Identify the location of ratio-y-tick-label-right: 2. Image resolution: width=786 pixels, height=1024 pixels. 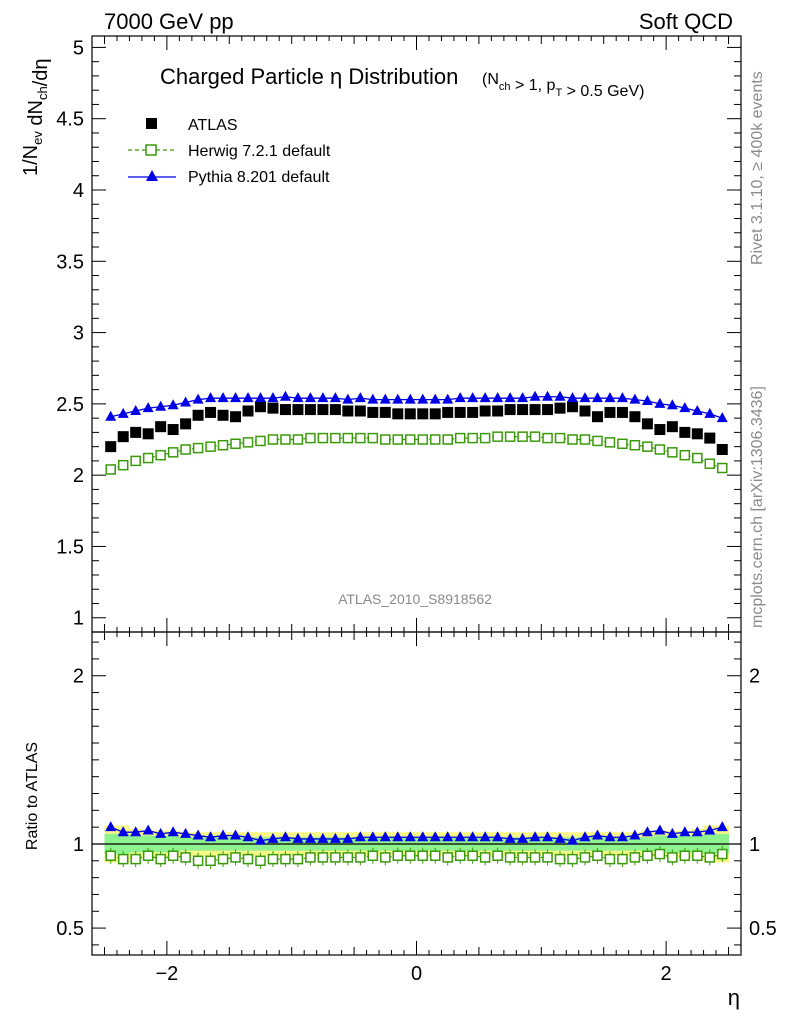
(754, 677).